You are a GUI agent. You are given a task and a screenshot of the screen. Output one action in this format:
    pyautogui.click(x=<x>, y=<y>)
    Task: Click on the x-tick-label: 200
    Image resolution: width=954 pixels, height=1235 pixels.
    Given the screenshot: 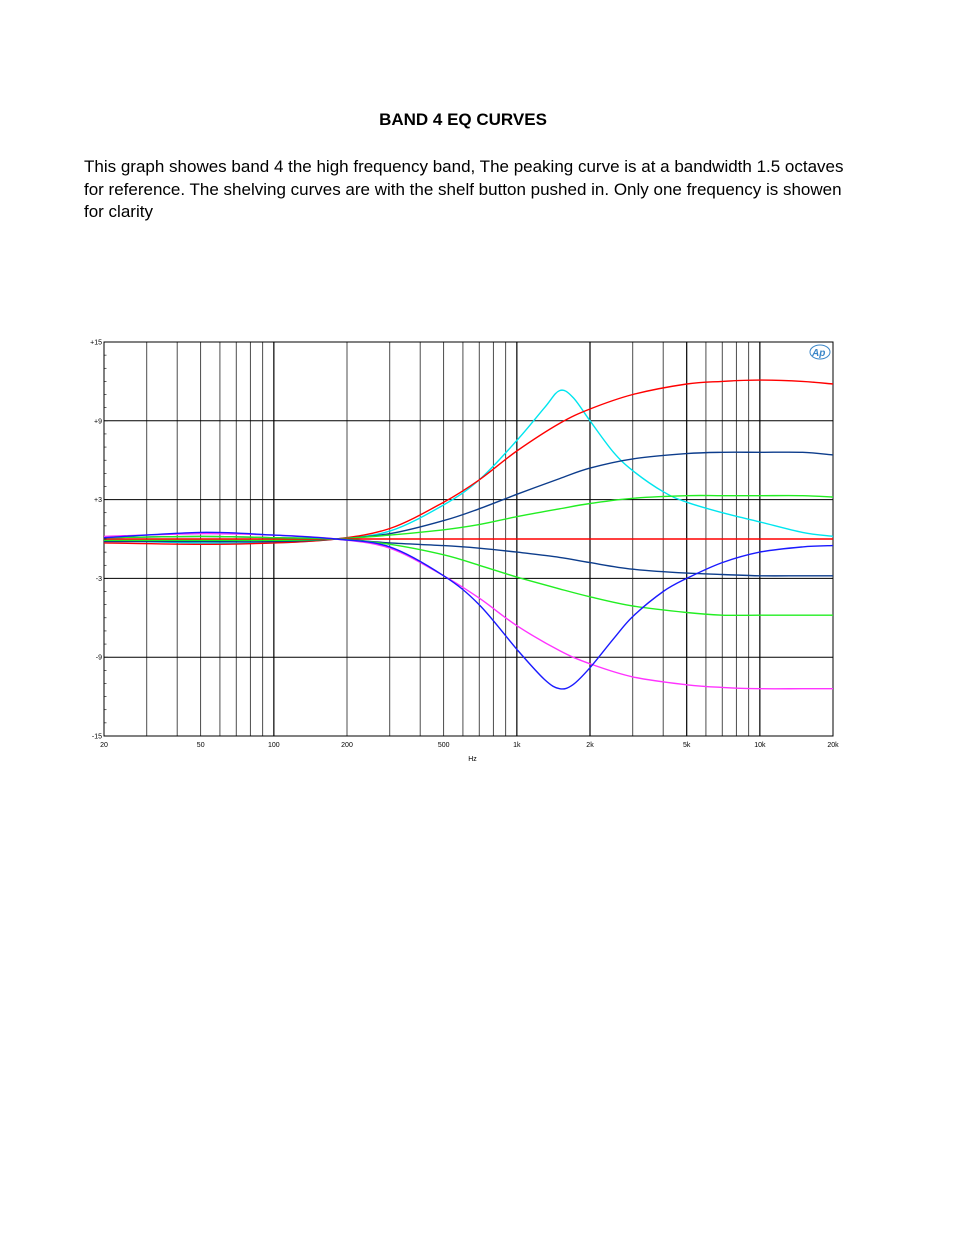 What is the action you would take?
    pyautogui.click(x=347, y=745)
    